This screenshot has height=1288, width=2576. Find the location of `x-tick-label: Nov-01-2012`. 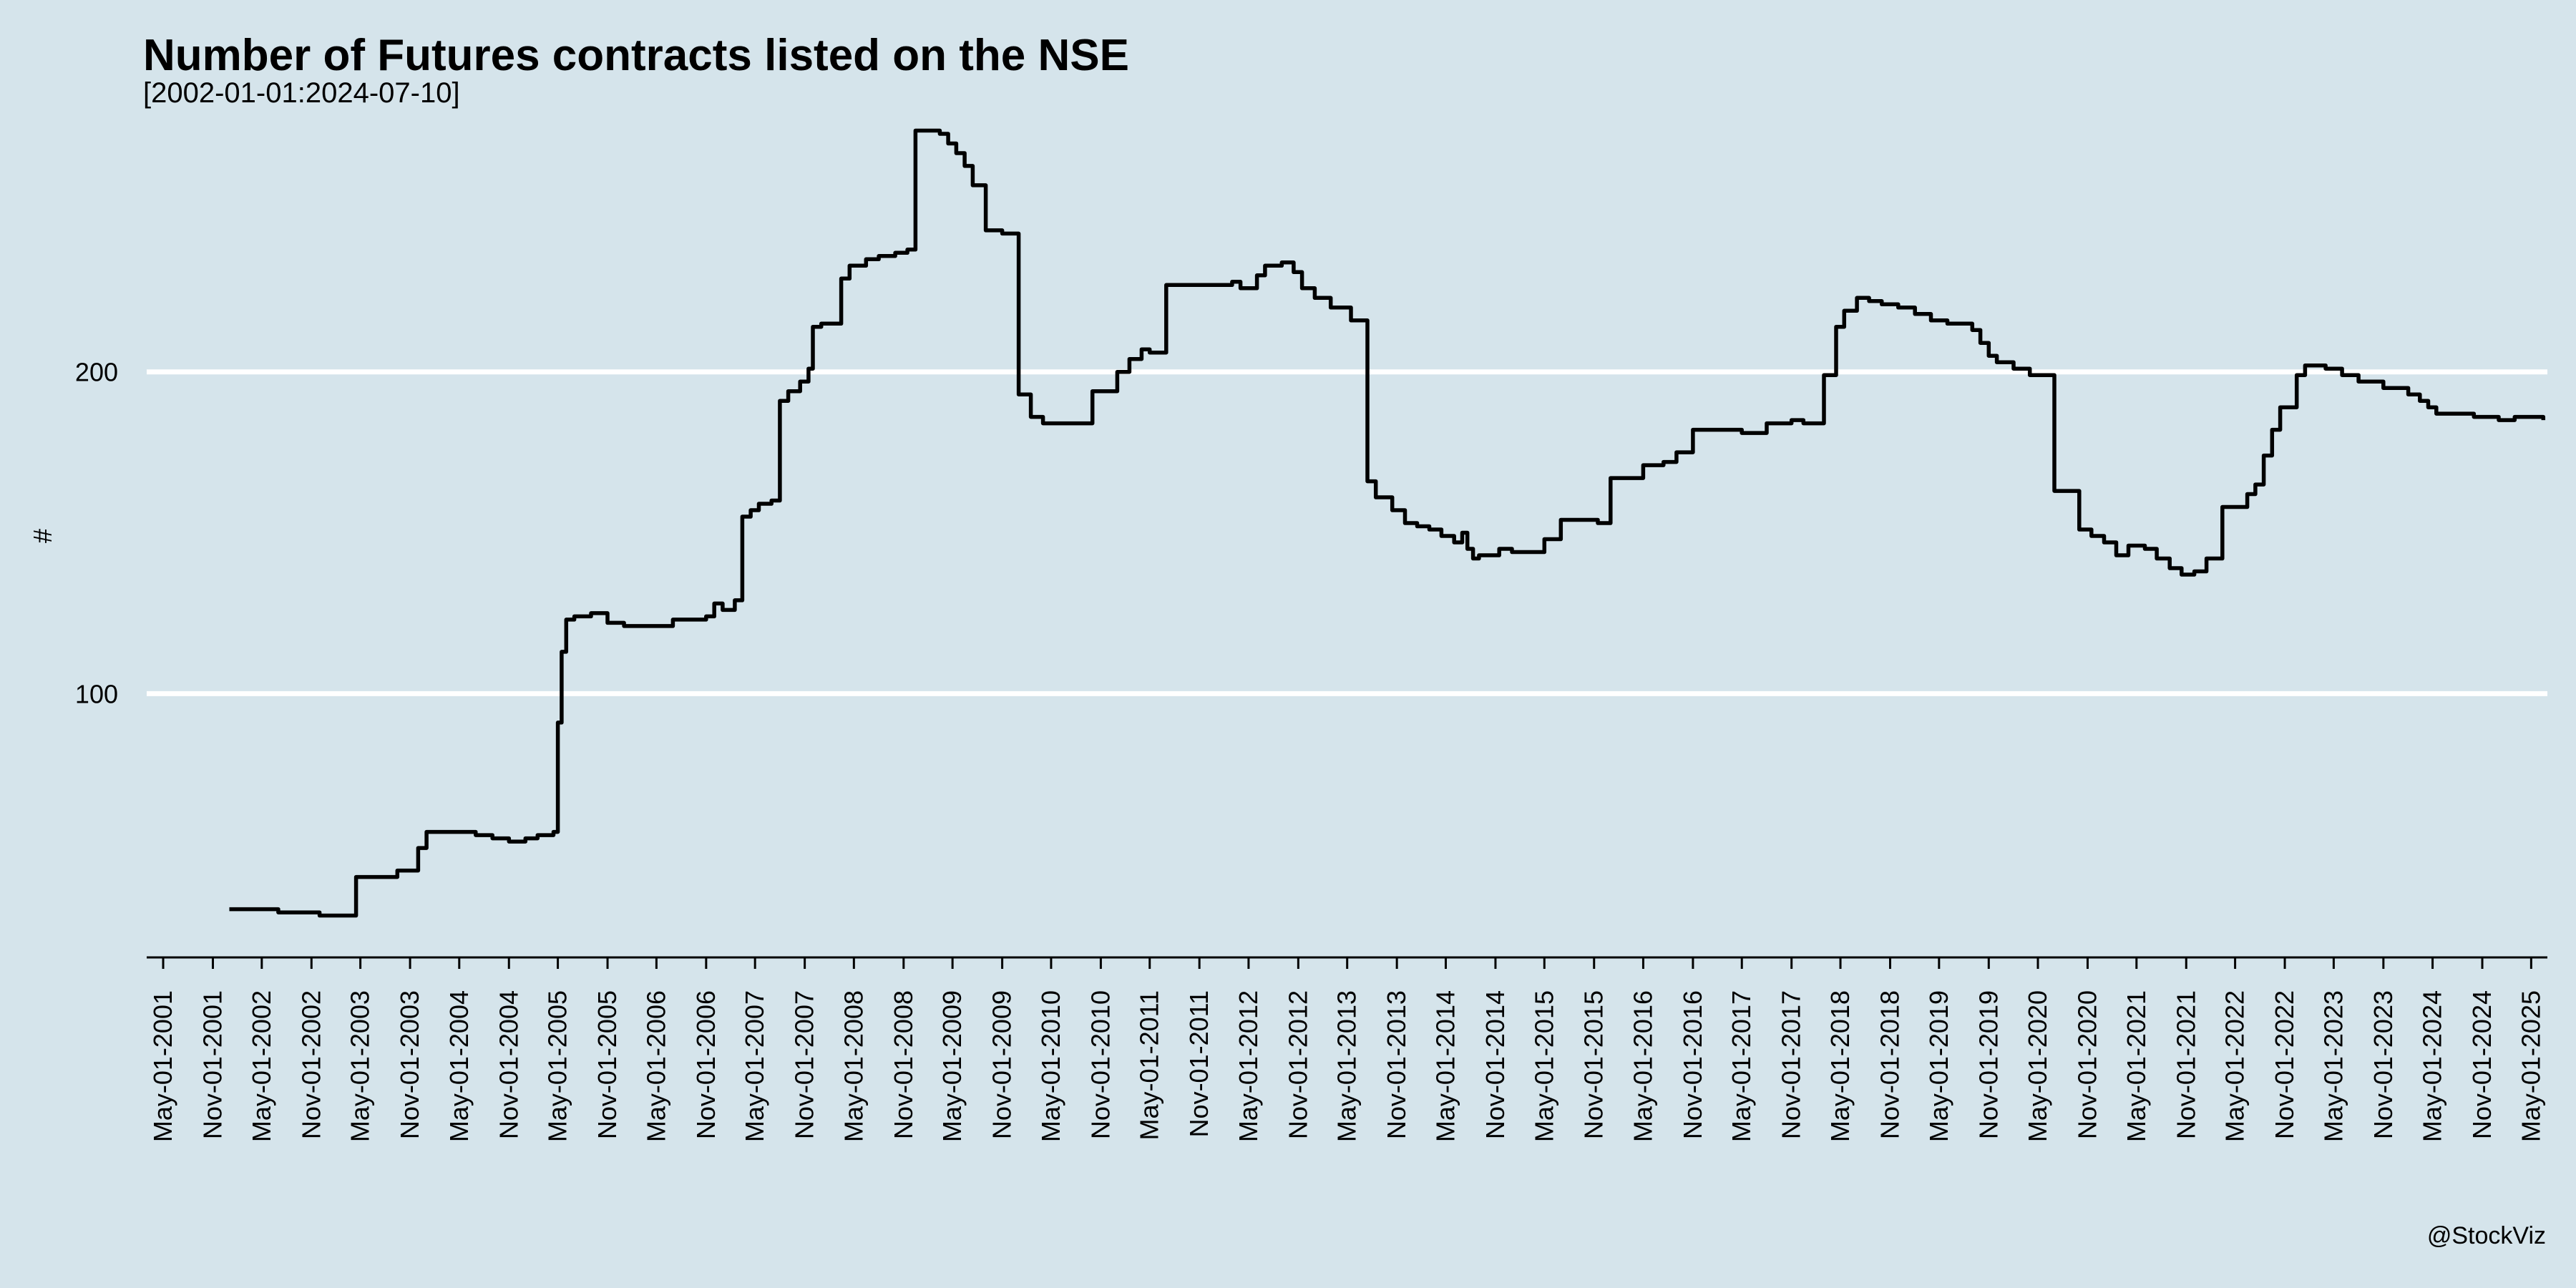

x-tick-label: Nov-01-2012 is located at coordinates (1297, 1064).